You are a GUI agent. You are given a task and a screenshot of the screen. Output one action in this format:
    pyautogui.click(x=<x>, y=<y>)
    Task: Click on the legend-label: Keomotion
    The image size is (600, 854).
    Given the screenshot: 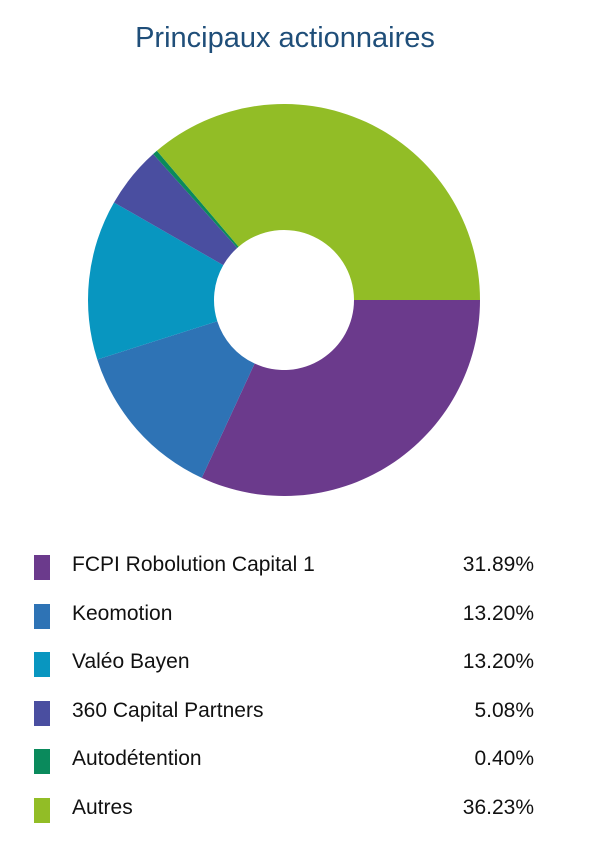 What is the action you would take?
    pyautogui.click(x=122, y=613)
    